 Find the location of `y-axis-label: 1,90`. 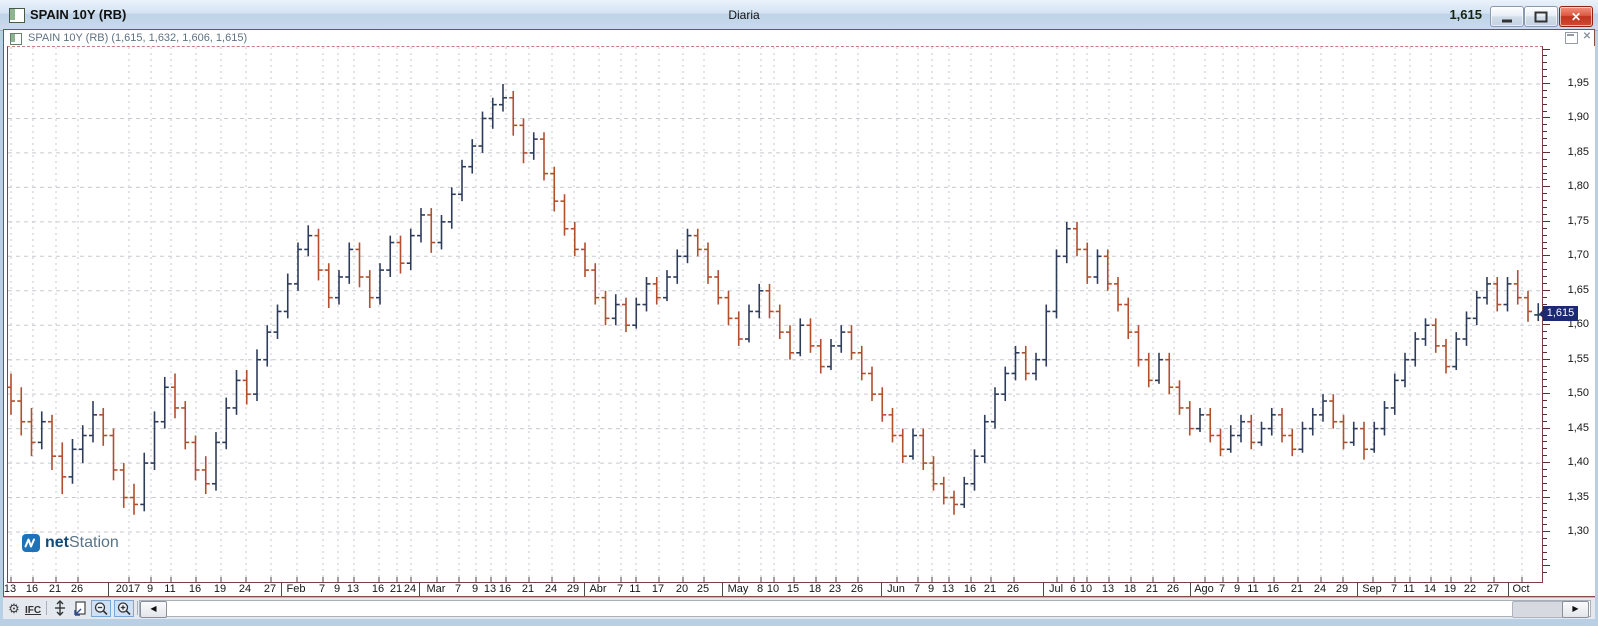

y-axis-label: 1,90 is located at coordinates (1578, 117).